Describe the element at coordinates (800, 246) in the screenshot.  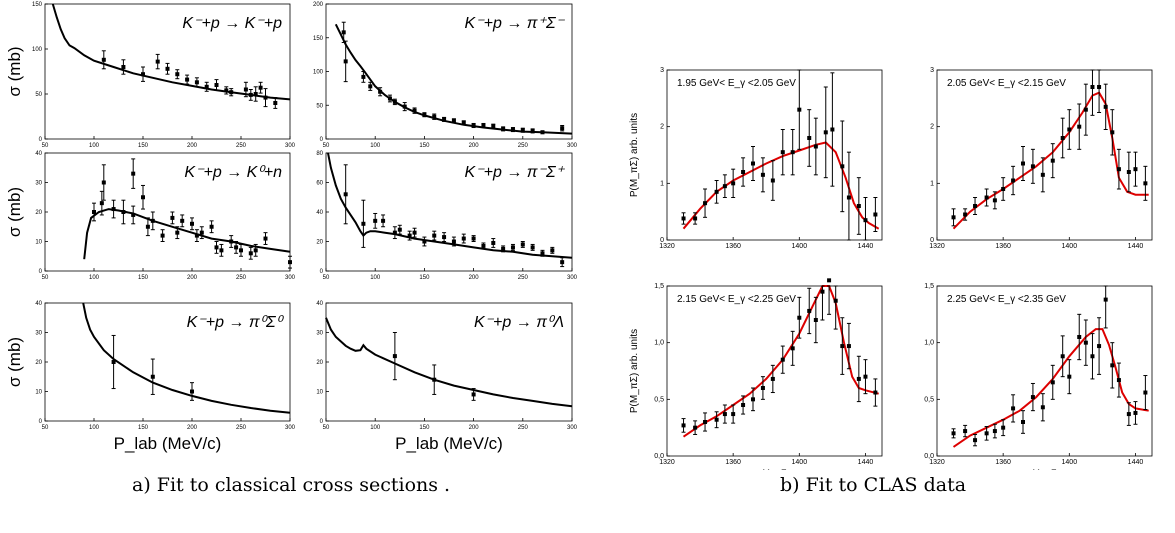
I see `x-tick-label: 1400` at that location.